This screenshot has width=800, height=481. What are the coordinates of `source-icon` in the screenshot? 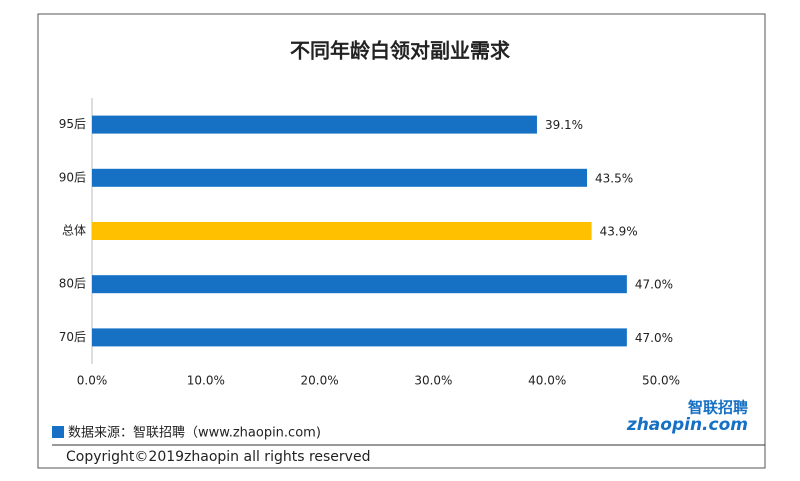 It's located at (58, 432).